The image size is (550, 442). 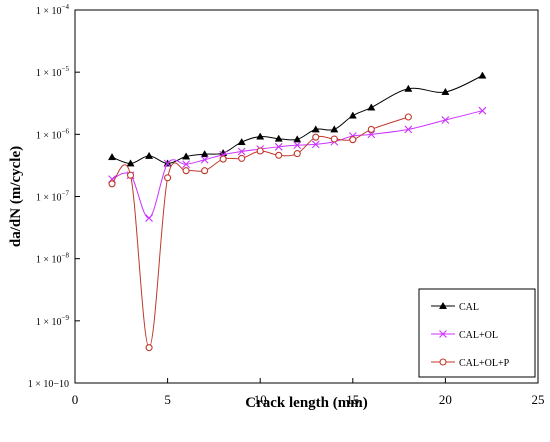 What do you see at coordinates (53, 10) in the screenshot?
I see `y-tick-label: 1 × 10⁻⁴` at bounding box center [53, 10].